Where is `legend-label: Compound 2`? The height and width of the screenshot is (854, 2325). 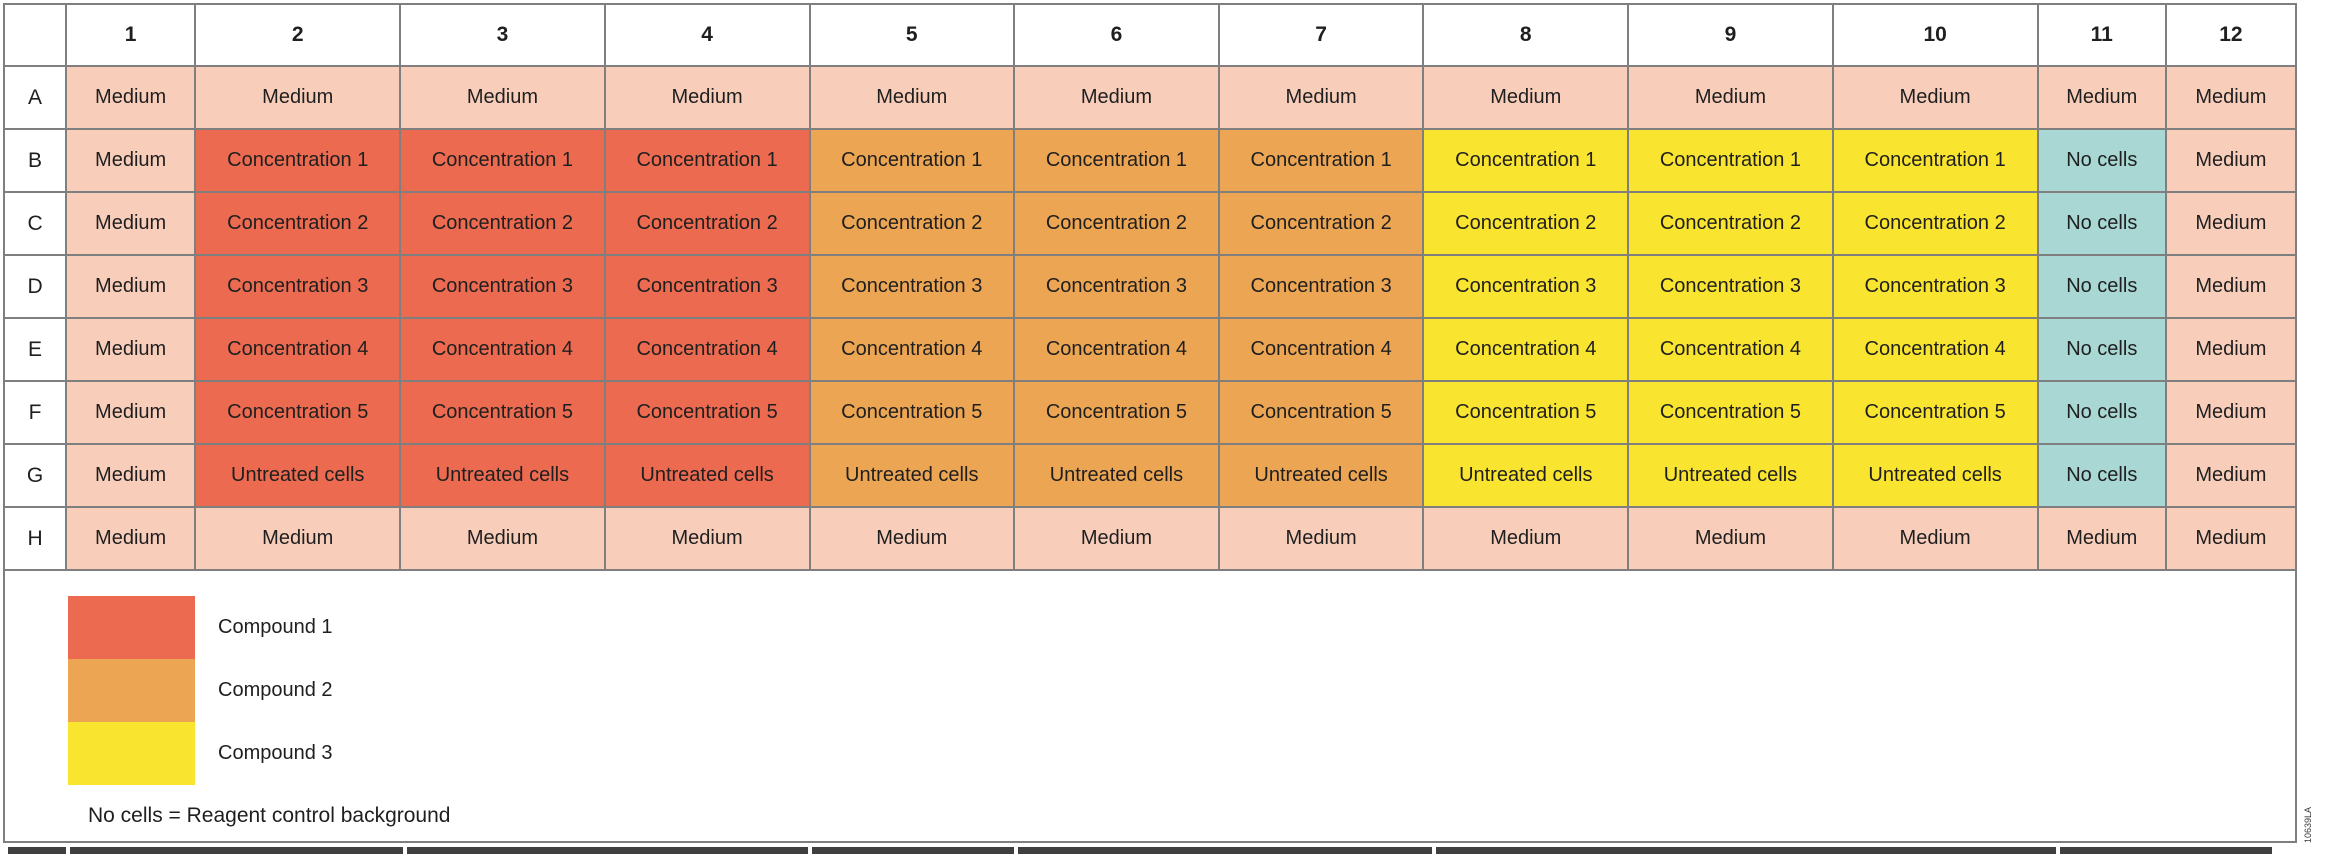
legend-label: Compound 2 is located at coordinates (275, 690).